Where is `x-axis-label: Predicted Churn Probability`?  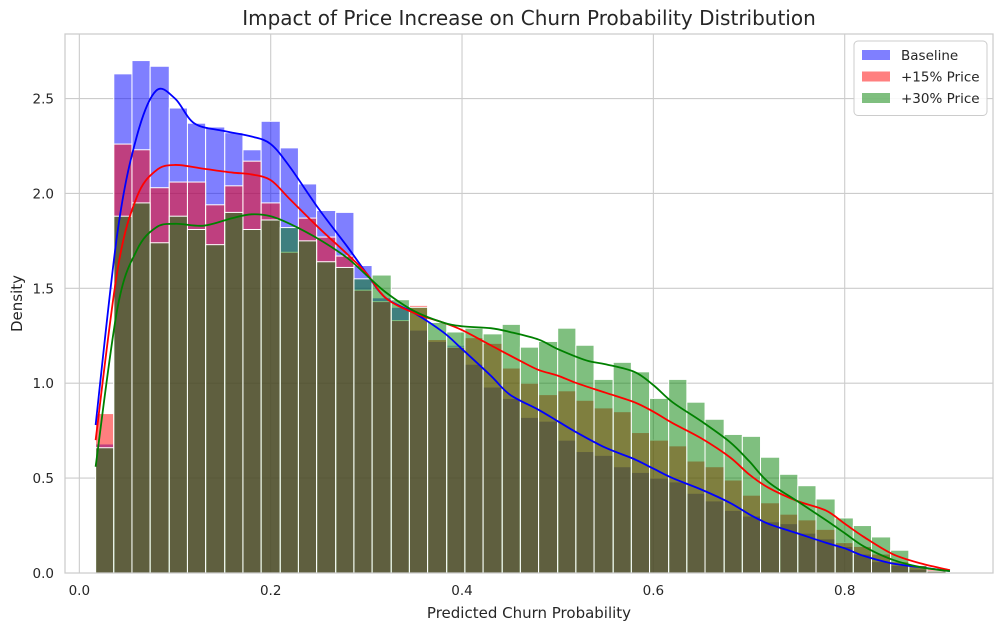
x-axis-label: Predicted Churn Probability is located at coordinates (529, 613).